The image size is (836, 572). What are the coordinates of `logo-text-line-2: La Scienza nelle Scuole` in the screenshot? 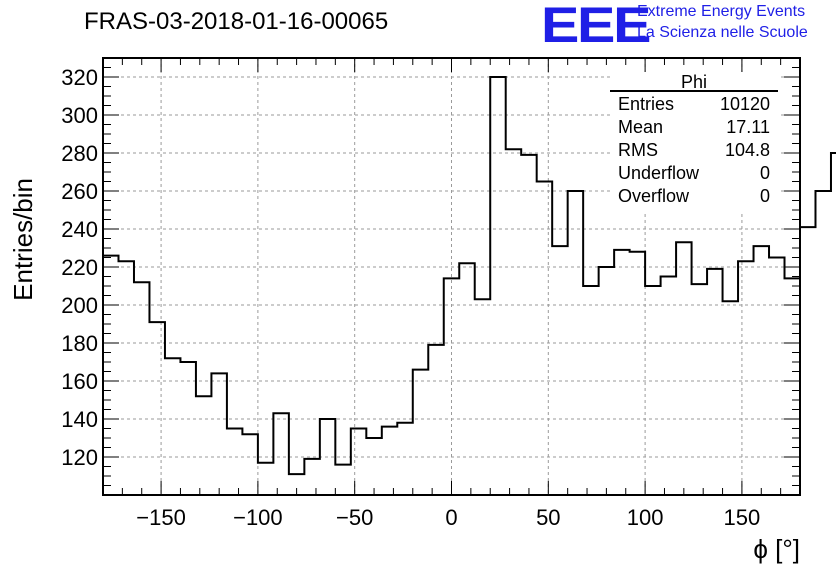 It's located at (722, 32).